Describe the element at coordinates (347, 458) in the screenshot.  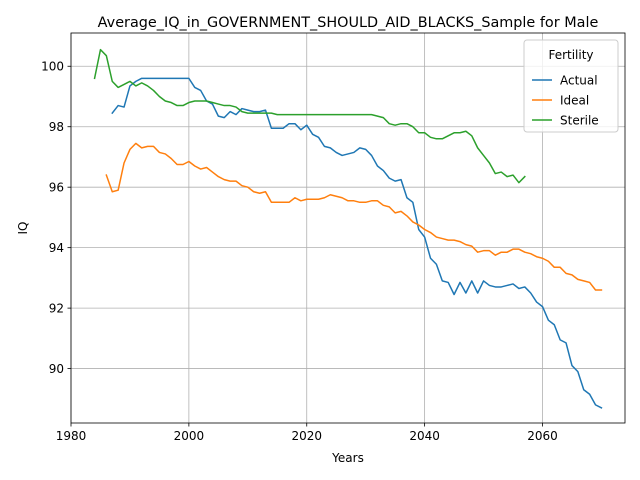
I see `x-axis-label: Years` at that location.